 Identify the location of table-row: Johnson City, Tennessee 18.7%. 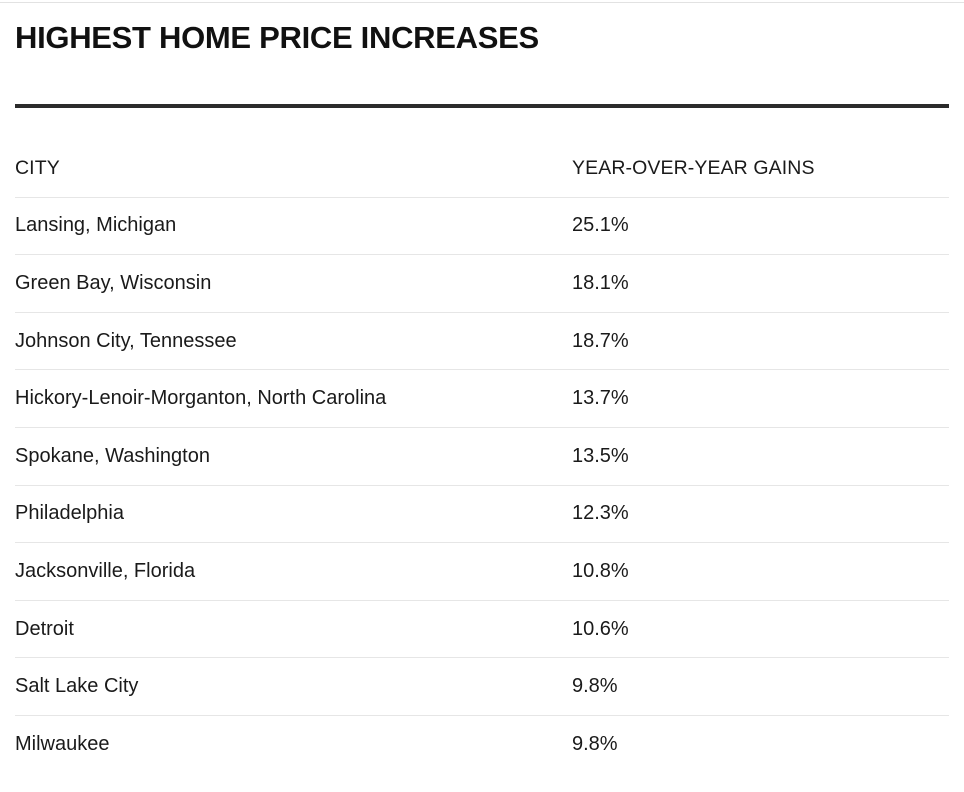
(482, 342).